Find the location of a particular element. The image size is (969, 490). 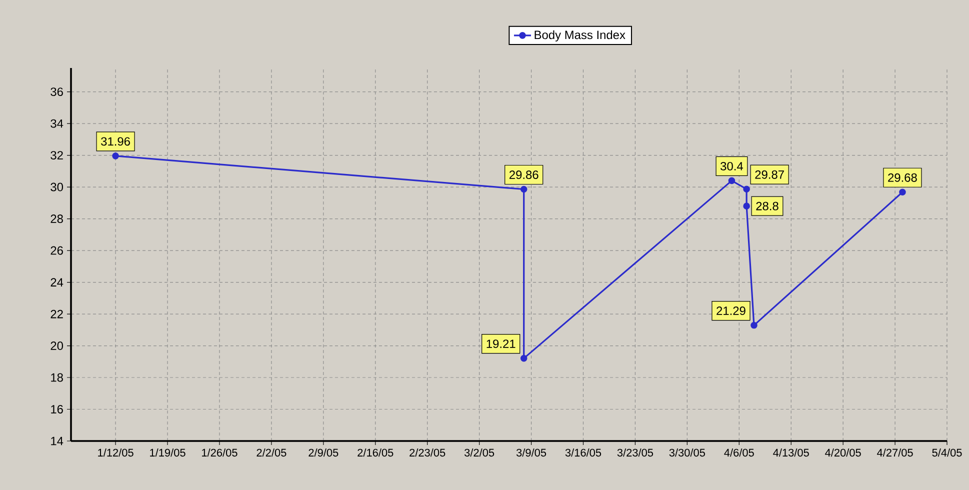

data-label: 31.96 is located at coordinates (115, 141).